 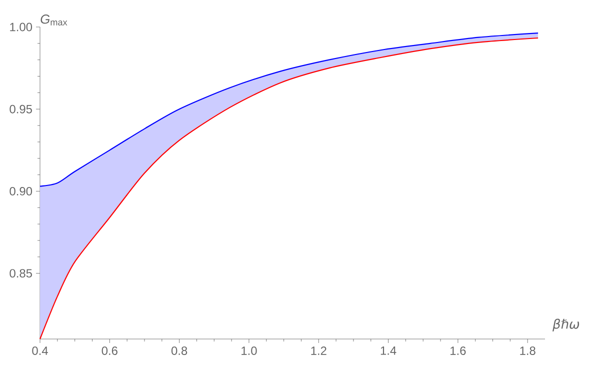 What do you see at coordinates (40, 350) in the screenshot?
I see `x-tick-label: 0.4` at bounding box center [40, 350].